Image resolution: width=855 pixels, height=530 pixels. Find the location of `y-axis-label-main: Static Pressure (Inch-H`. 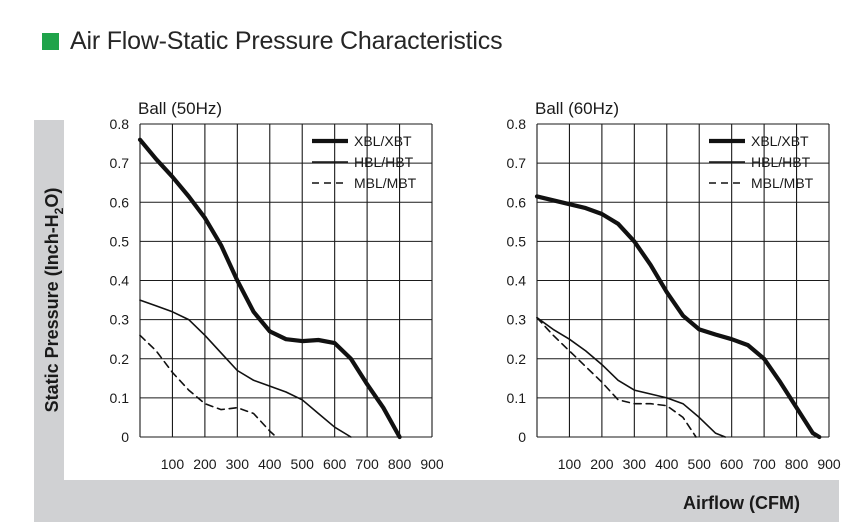

y-axis-label-main: Static Pressure (Inch-H is located at coordinates (52, 313).